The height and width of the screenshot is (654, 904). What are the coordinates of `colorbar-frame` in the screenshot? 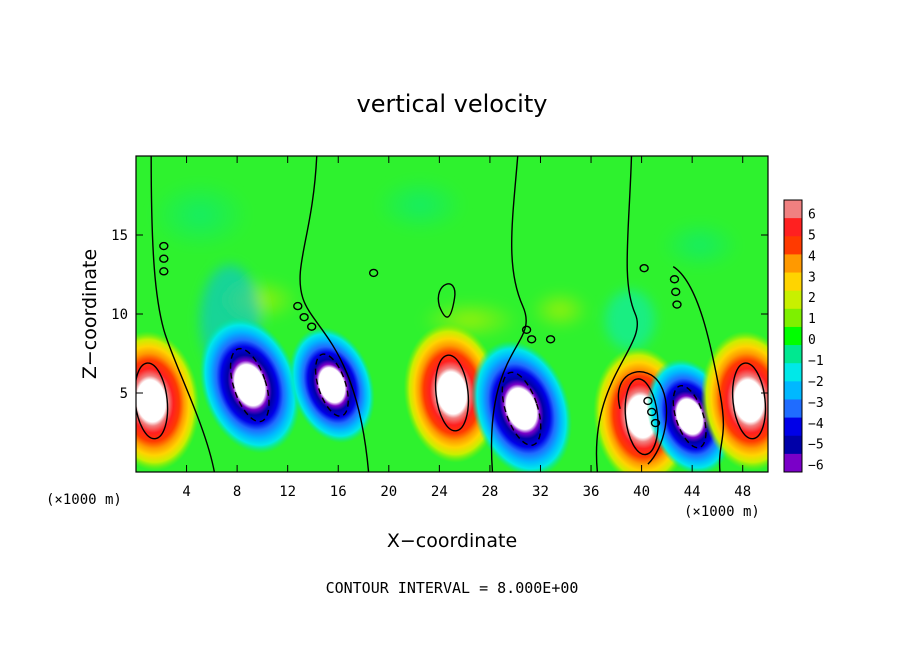 It's located at (793, 336).